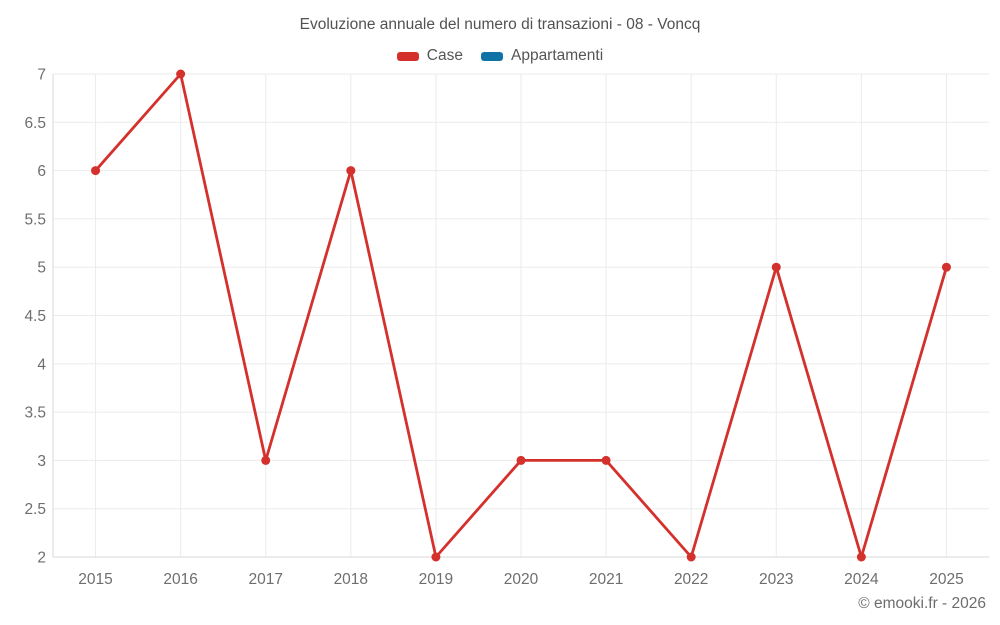  Describe the element at coordinates (521, 460) in the screenshot. I see `data-point-case-2020` at that location.